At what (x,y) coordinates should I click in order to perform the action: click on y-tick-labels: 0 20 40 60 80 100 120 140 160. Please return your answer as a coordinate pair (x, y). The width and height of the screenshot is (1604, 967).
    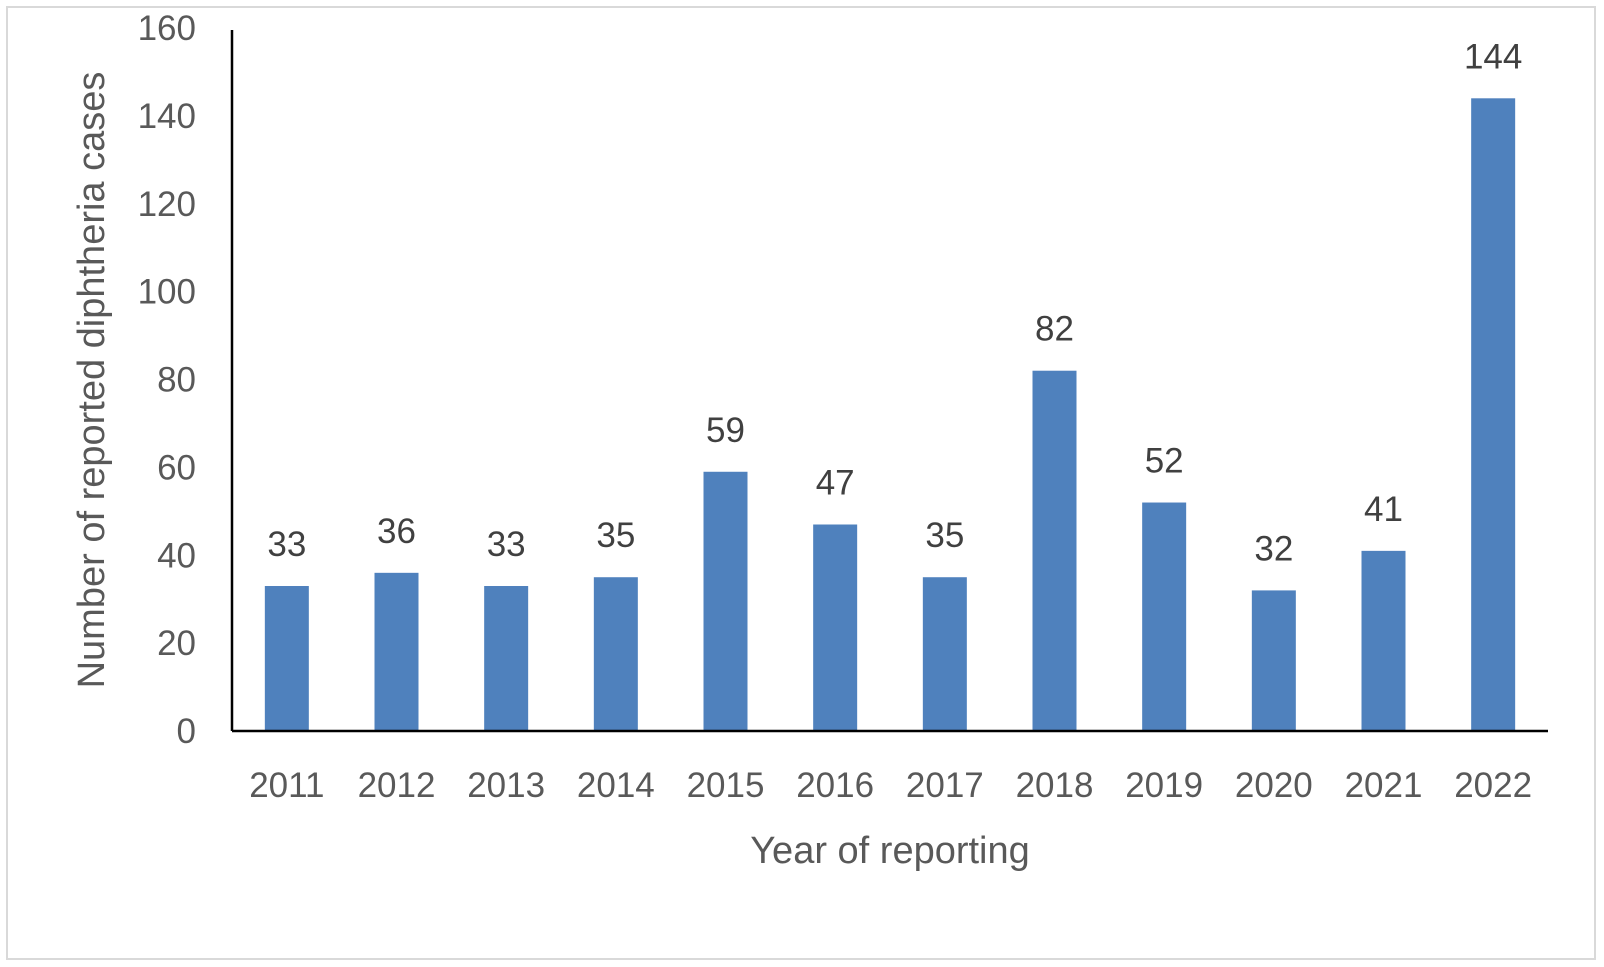
    Looking at the image, I should click on (167, 380).